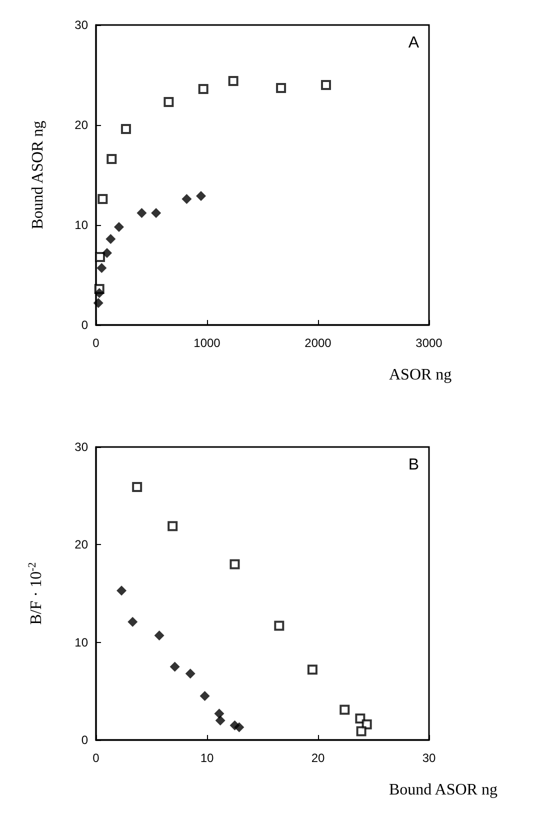 The height and width of the screenshot is (815, 539). Describe the element at coordinates (38, 175) in the screenshot. I see `y-axis-title: Bound ASOR ng` at that location.